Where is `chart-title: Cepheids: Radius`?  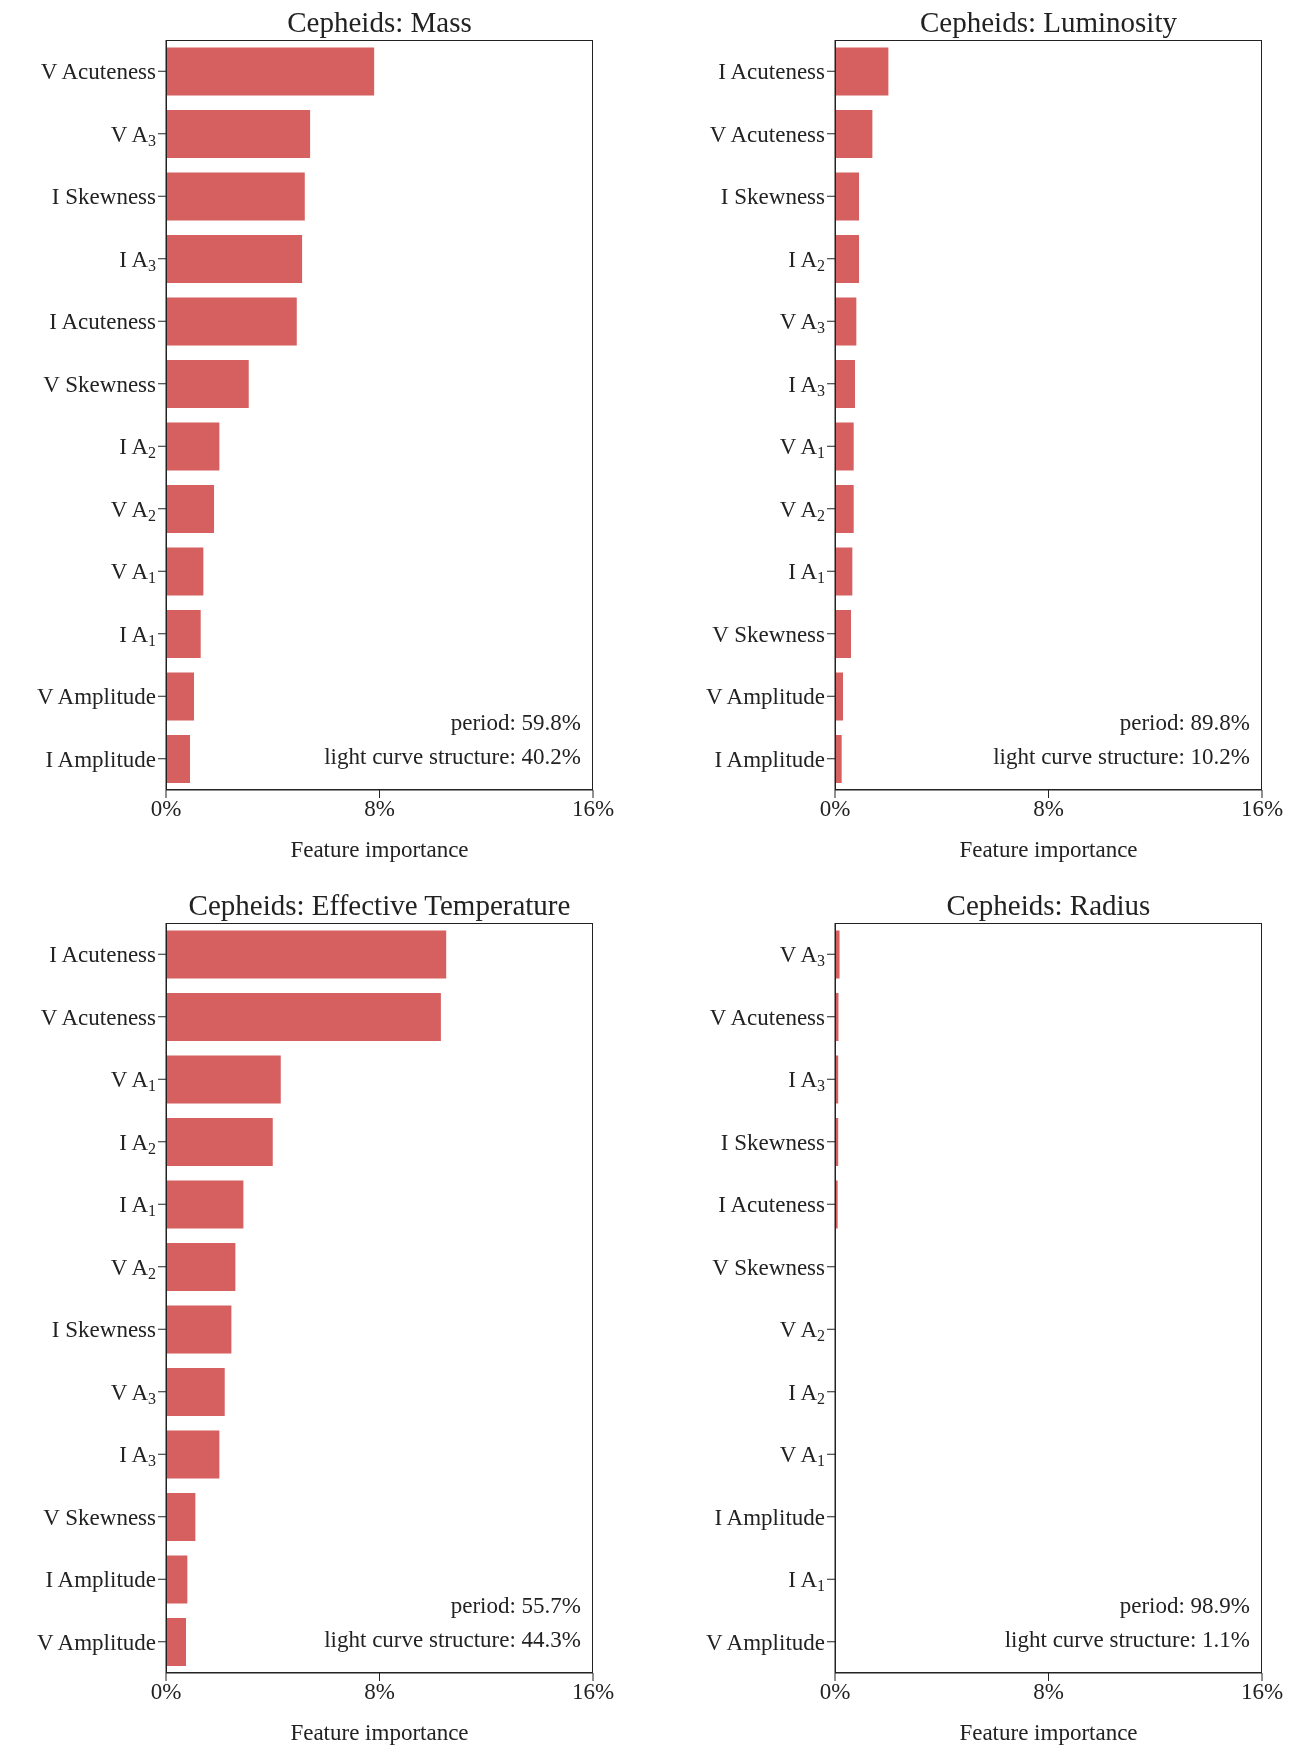 chart-title: Cepheids: Radius is located at coordinates (1048, 905).